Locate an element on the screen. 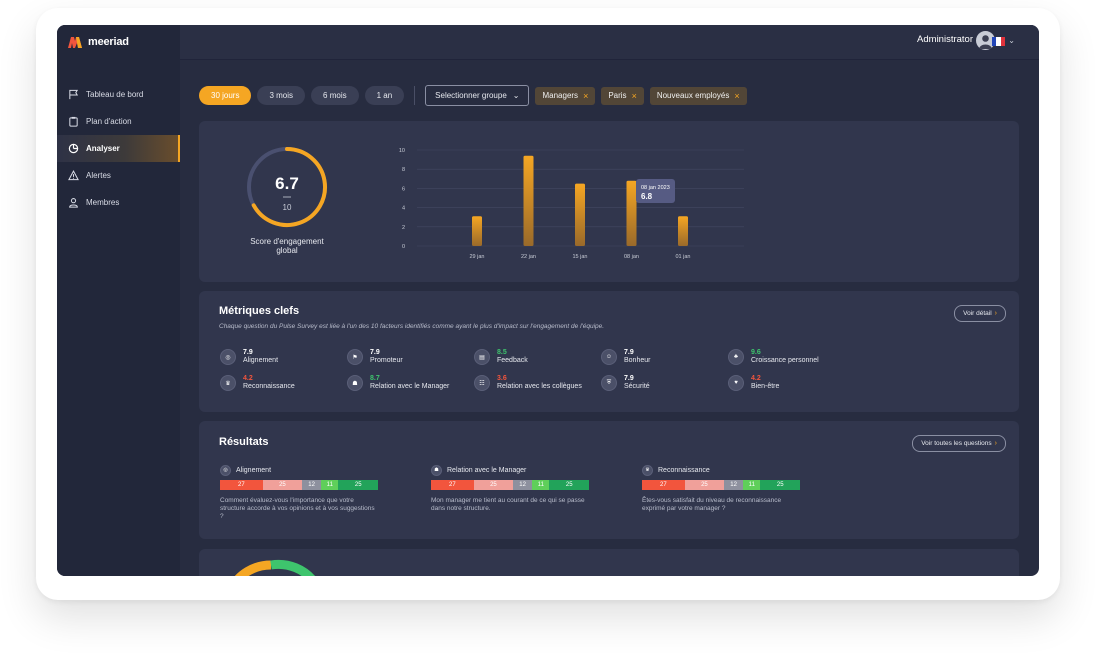  results-title: Résultats is located at coordinates (244, 442).